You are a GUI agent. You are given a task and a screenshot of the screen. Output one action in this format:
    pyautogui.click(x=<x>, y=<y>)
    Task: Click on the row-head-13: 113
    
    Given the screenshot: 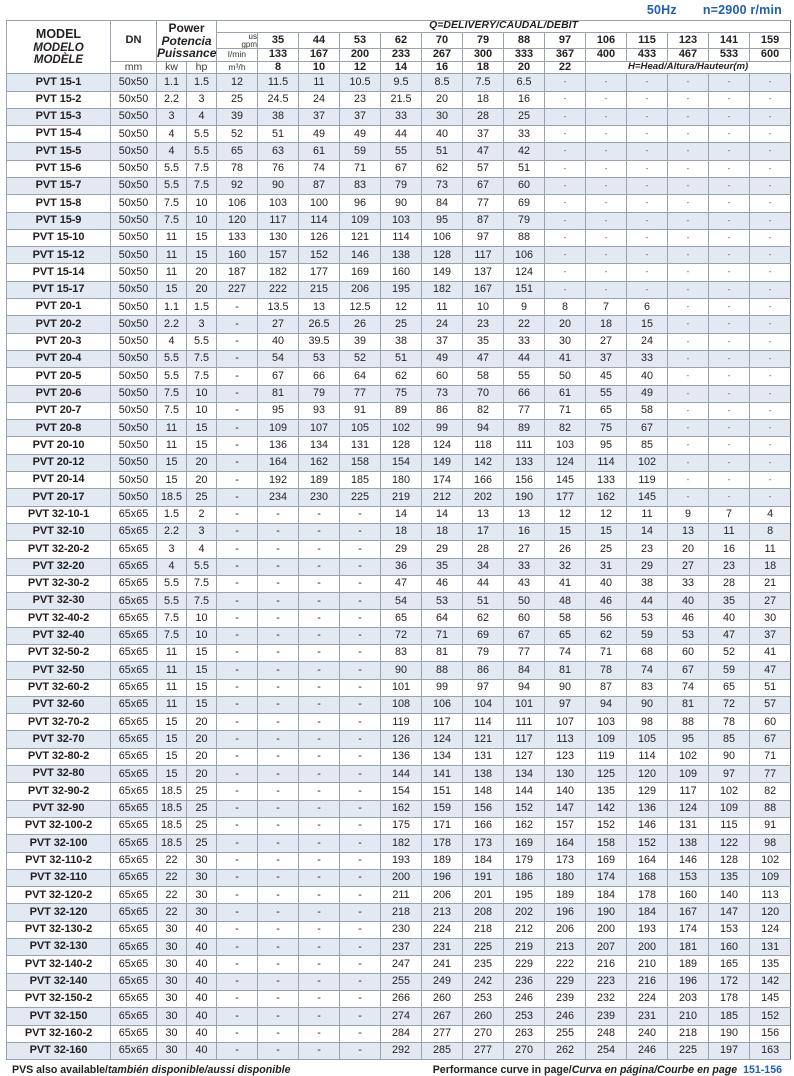 What is the action you would take?
    pyautogui.click(x=770, y=895)
    